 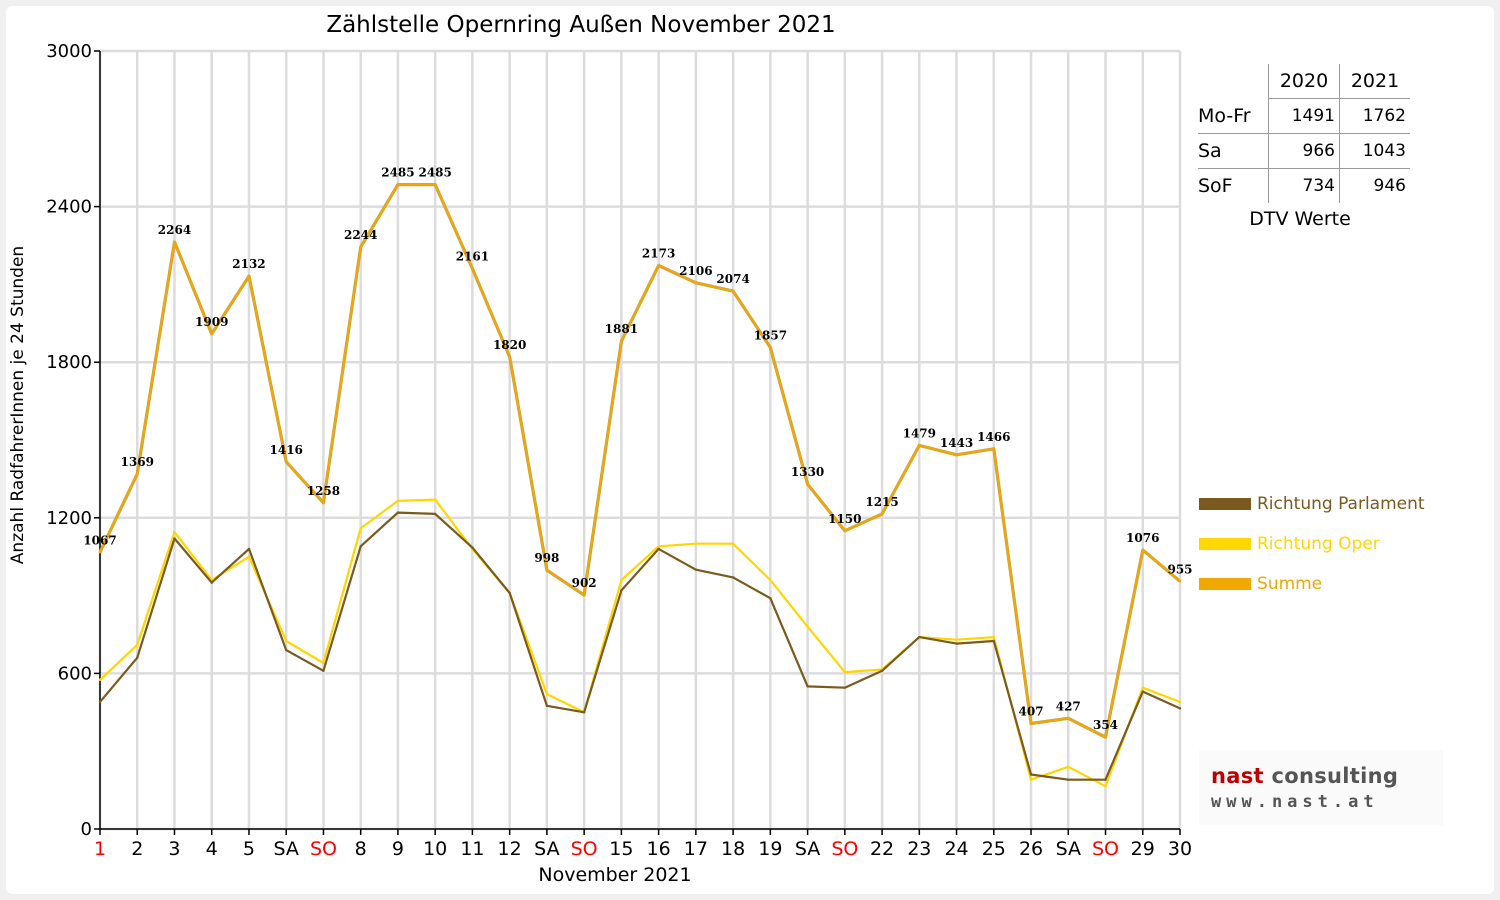 What do you see at coordinates (1180, 849) in the screenshot?
I see `x-tick-label: 30` at bounding box center [1180, 849].